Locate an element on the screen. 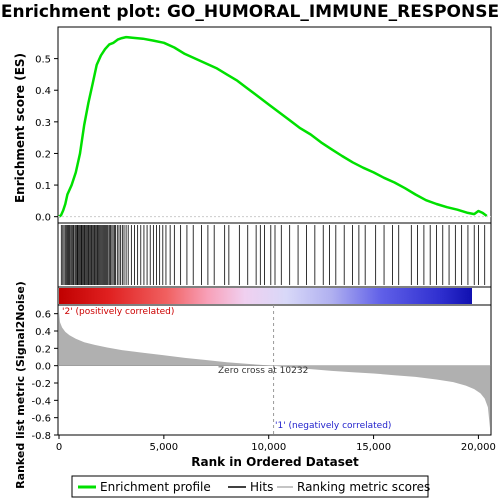 The height and width of the screenshot is (500, 500). es-y-tick-label: 0.5 is located at coordinates (43, 60).